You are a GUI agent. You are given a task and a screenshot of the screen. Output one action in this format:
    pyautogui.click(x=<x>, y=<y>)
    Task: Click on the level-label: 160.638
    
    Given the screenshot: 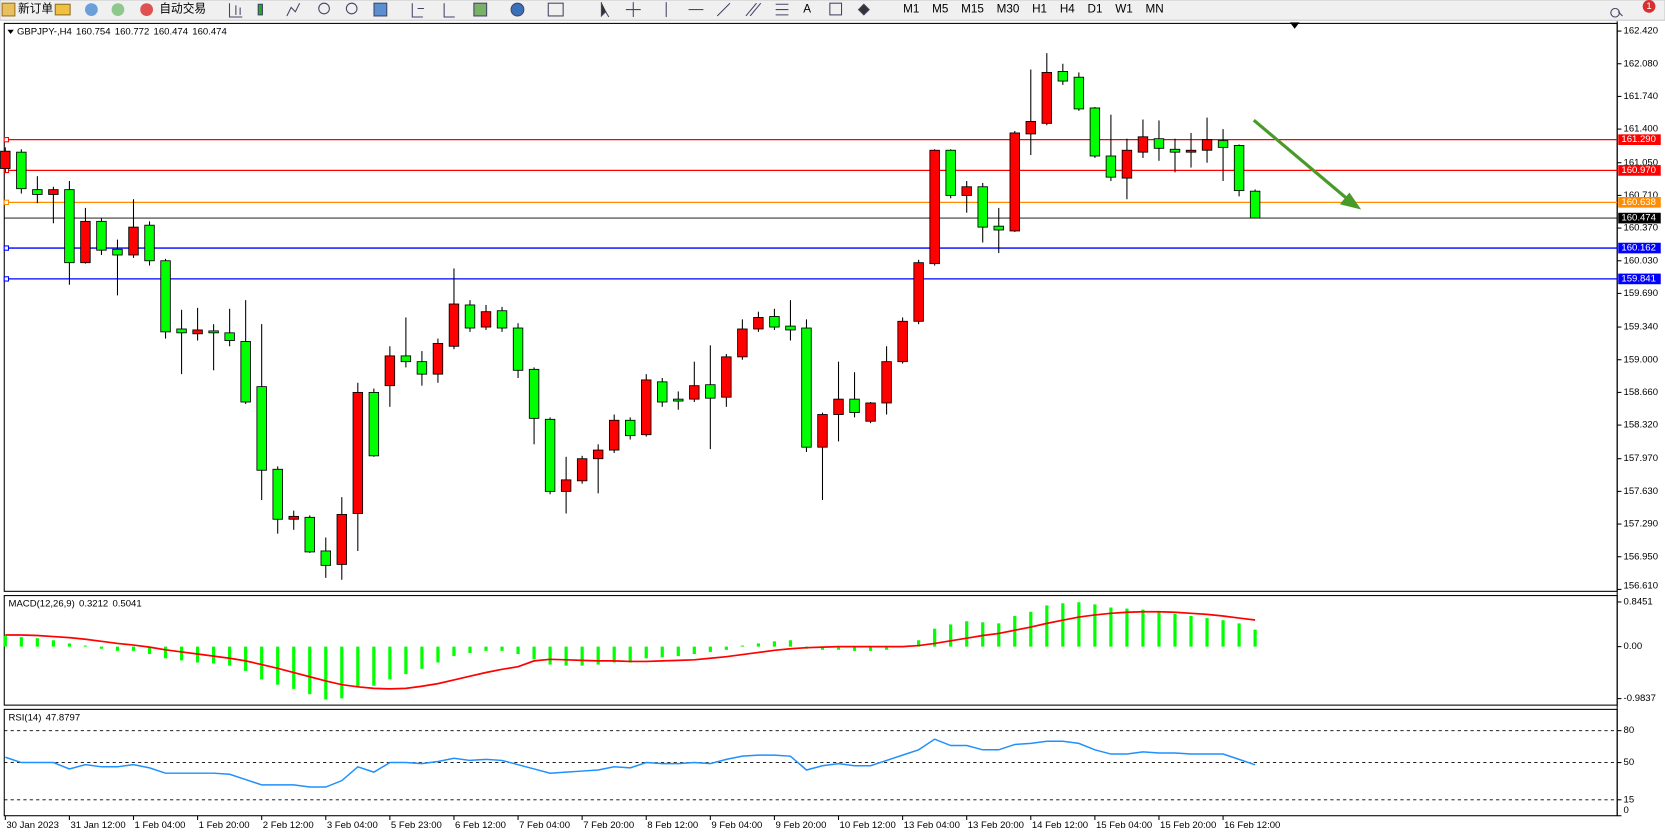 What is the action you would take?
    pyautogui.click(x=1638, y=202)
    